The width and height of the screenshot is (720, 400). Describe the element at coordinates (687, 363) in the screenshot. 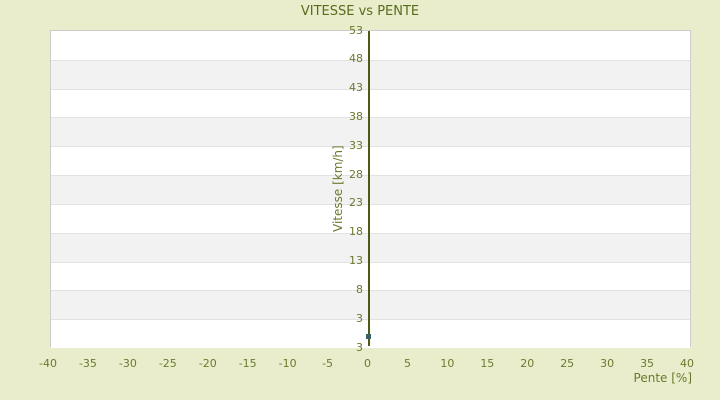

I see `x-tick-label: 40` at that location.